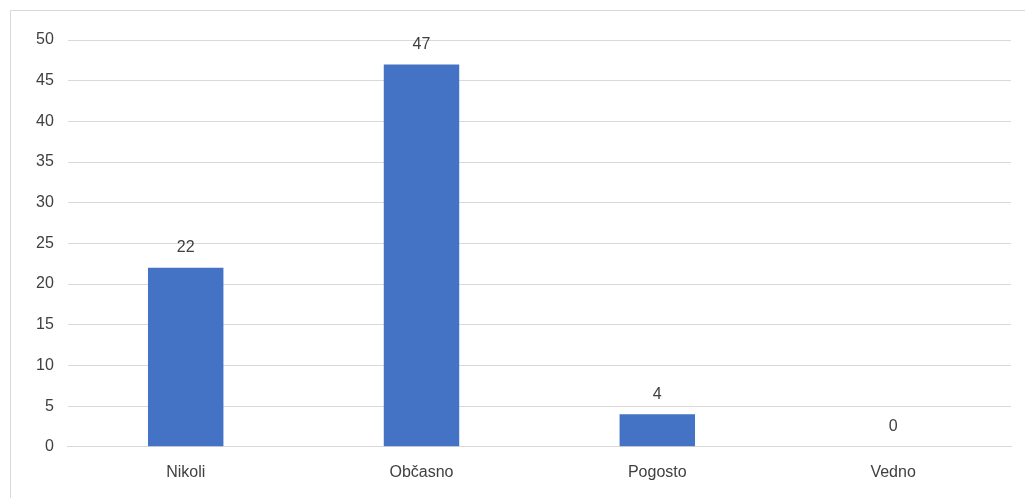 Image resolution: width=1025 pixels, height=498 pixels. What do you see at coordinates (421, 43) in the screenshot?
I see `data-label: 47` at bounding box center [421, 43].